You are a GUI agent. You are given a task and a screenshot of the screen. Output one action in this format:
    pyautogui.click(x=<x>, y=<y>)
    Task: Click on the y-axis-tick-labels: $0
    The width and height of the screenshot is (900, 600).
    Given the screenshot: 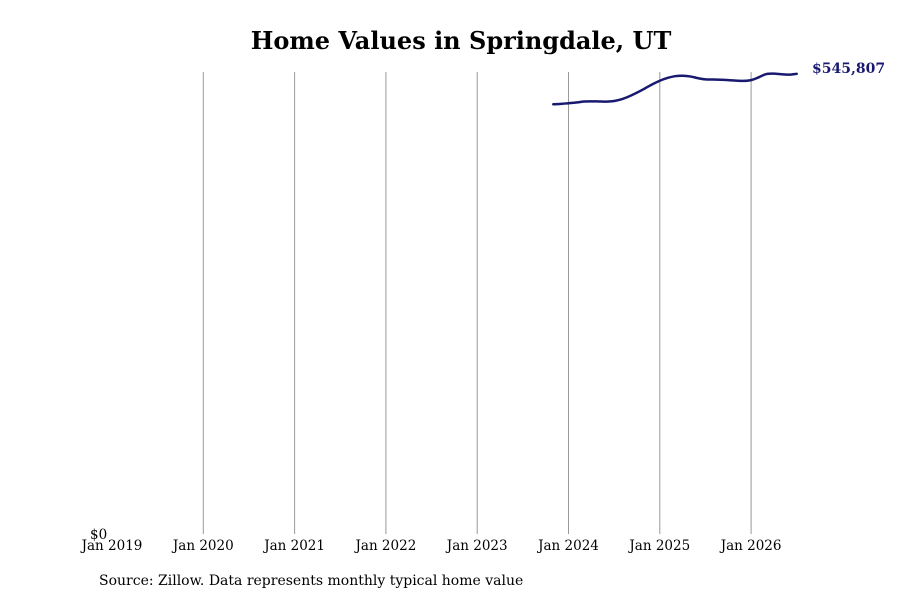 What is the action you would take?
    pyautogui.click(x=98, y=535)
    